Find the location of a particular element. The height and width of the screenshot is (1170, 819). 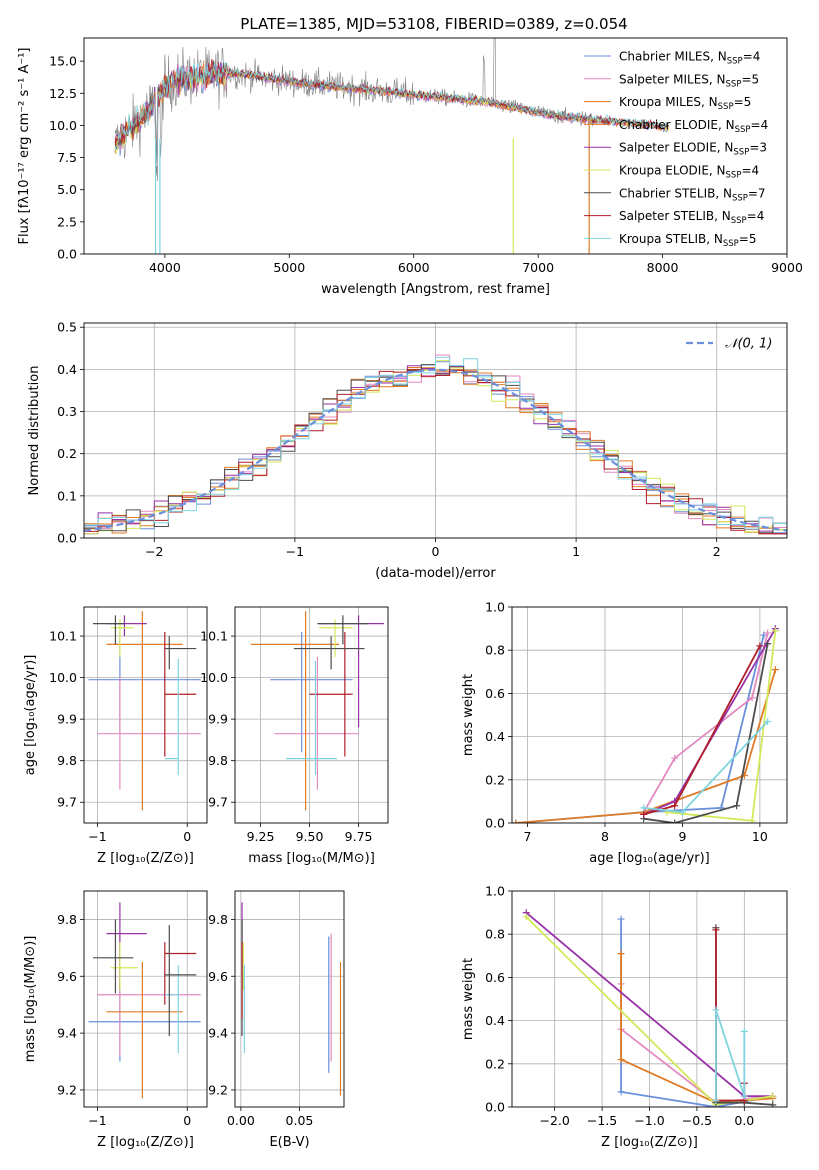

age_vs_Z-ytick-label: 9.8 is located at coordinates (67, 760).